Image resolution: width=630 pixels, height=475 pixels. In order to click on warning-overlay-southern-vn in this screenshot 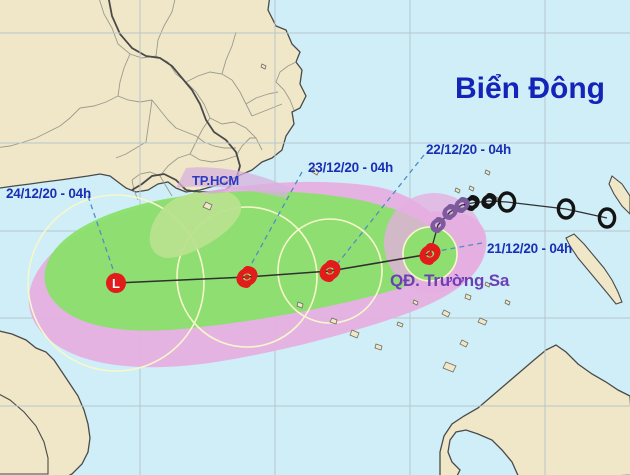, I will do `click(233, 182)`.